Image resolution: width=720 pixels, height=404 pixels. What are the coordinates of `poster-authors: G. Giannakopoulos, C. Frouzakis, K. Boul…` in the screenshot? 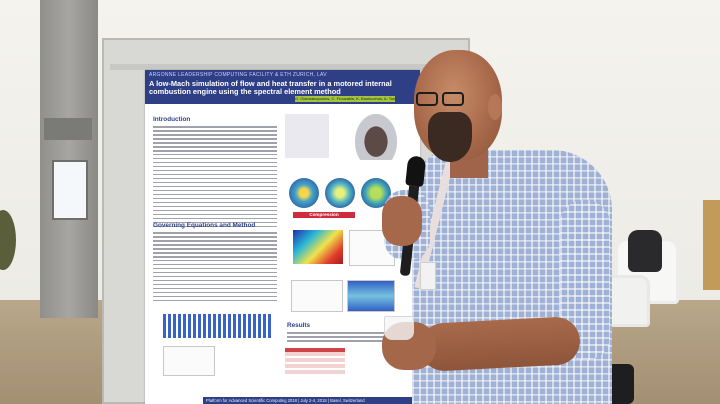 It's located at (345, 99).